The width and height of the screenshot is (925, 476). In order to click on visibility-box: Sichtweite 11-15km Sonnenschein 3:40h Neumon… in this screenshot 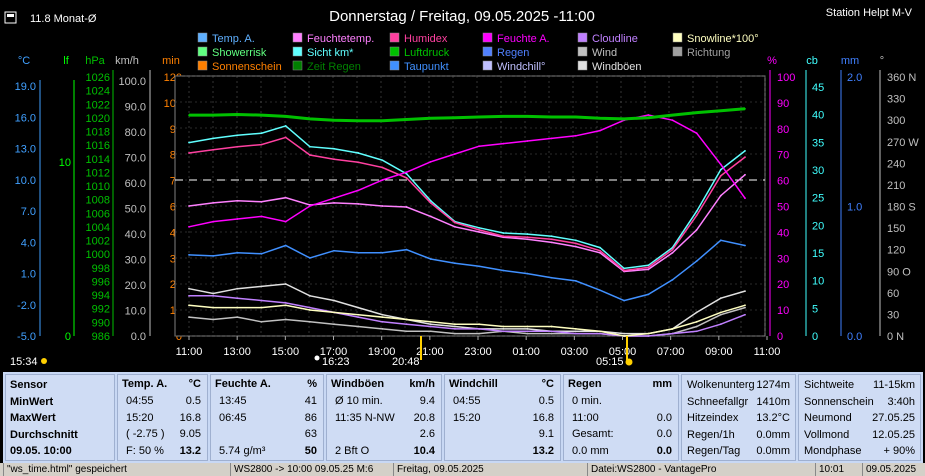, I will do `click(859, 417)`.